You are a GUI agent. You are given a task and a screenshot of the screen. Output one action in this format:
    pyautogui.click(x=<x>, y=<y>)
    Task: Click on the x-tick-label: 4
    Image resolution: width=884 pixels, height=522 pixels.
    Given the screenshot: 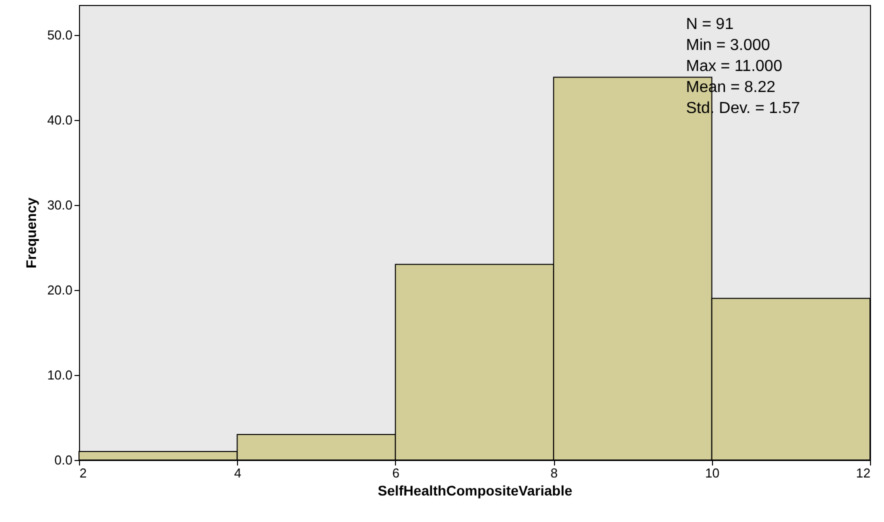 What is the action you would take?
    pyautogui.click(x=238, y=473)
    